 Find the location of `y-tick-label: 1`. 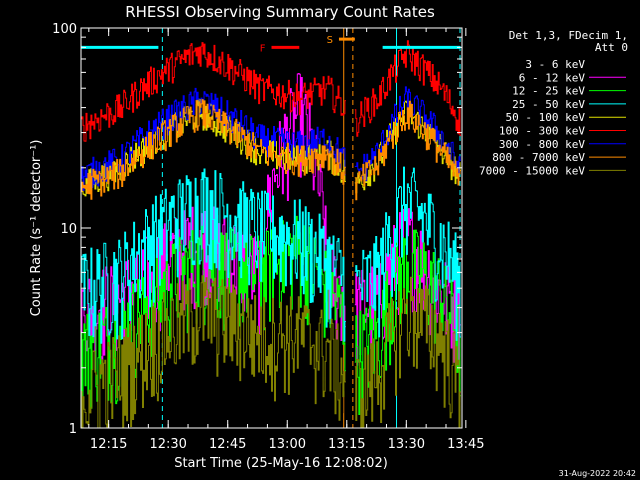

y-tick-label: 1 is located at coordinates (73, 429).